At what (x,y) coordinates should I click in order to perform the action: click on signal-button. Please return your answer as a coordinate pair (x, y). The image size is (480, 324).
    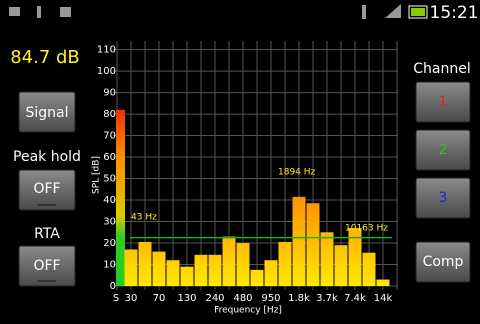
    Looking at the image, I should click on (47, 112).